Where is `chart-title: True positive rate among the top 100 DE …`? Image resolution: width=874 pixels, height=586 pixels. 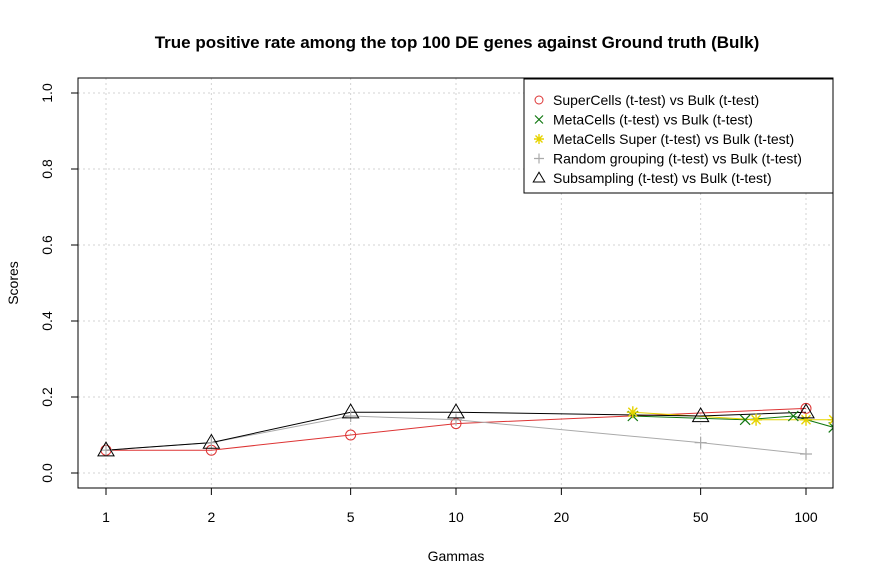
chart-title: True positive rate among the top 100 DE … is located at coordinates (457, 42).